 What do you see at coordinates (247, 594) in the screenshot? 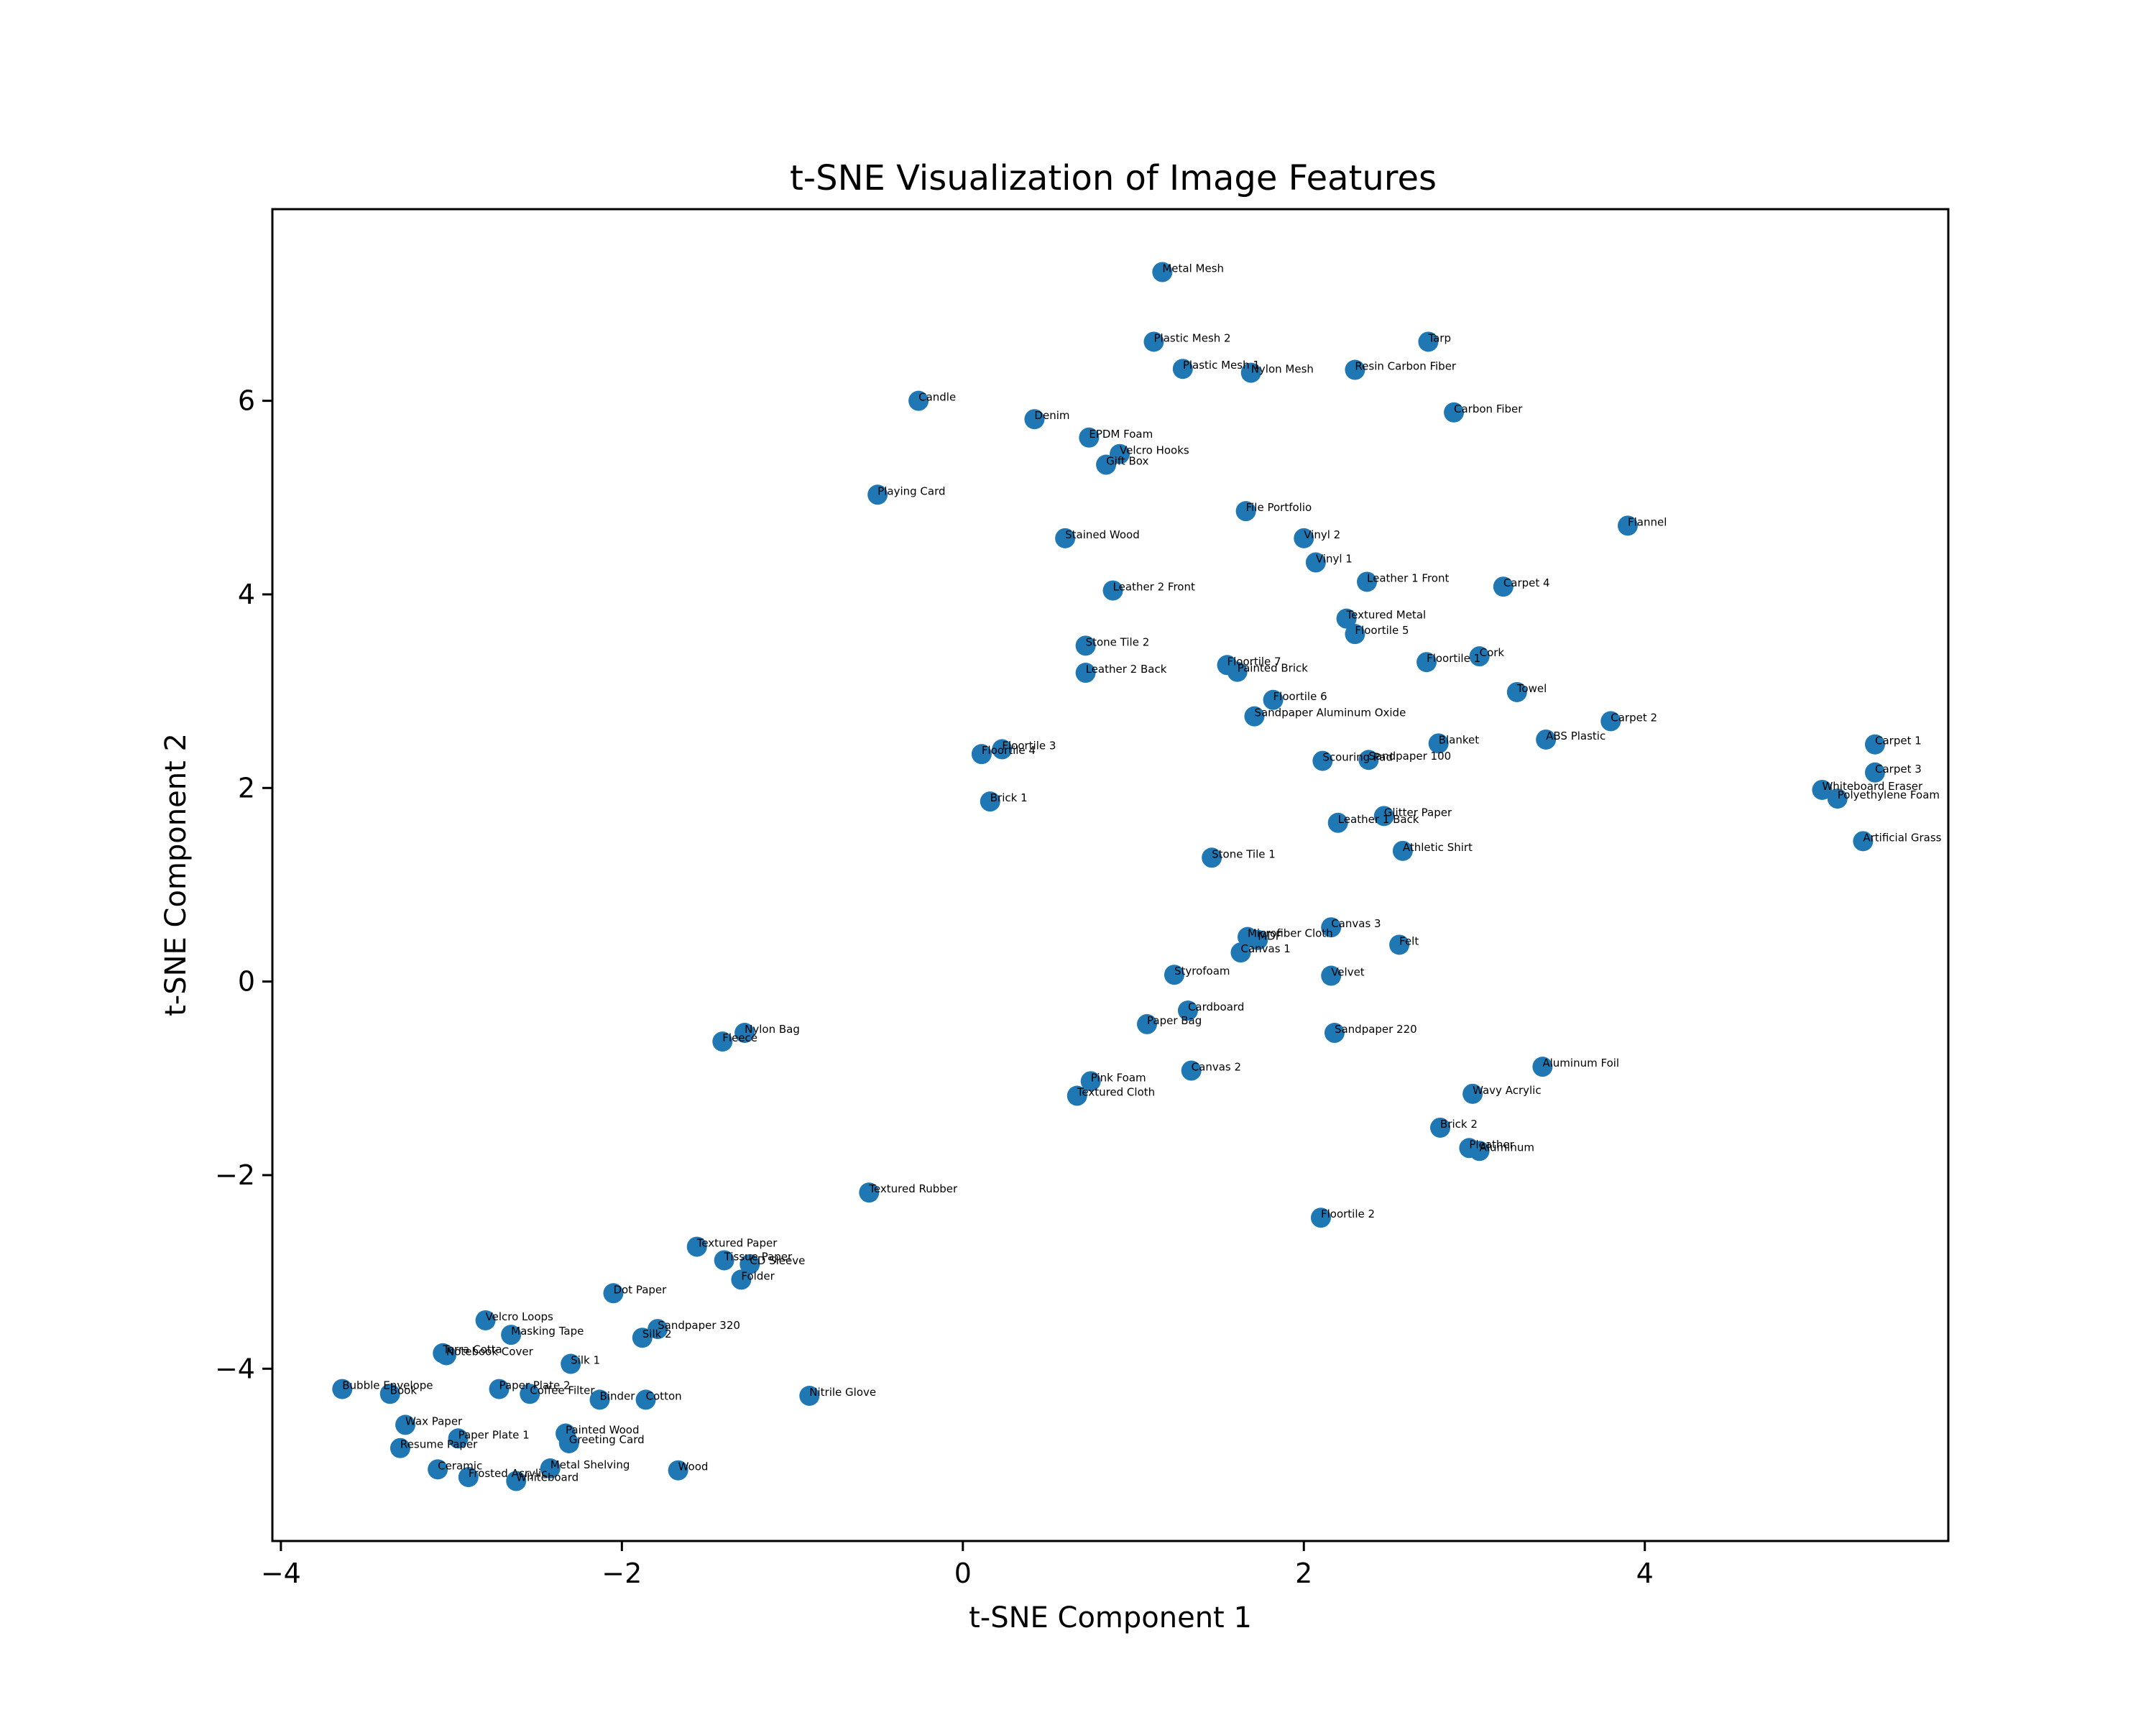
I see `y-tick-label: 4` at bounding box center [247, 594].